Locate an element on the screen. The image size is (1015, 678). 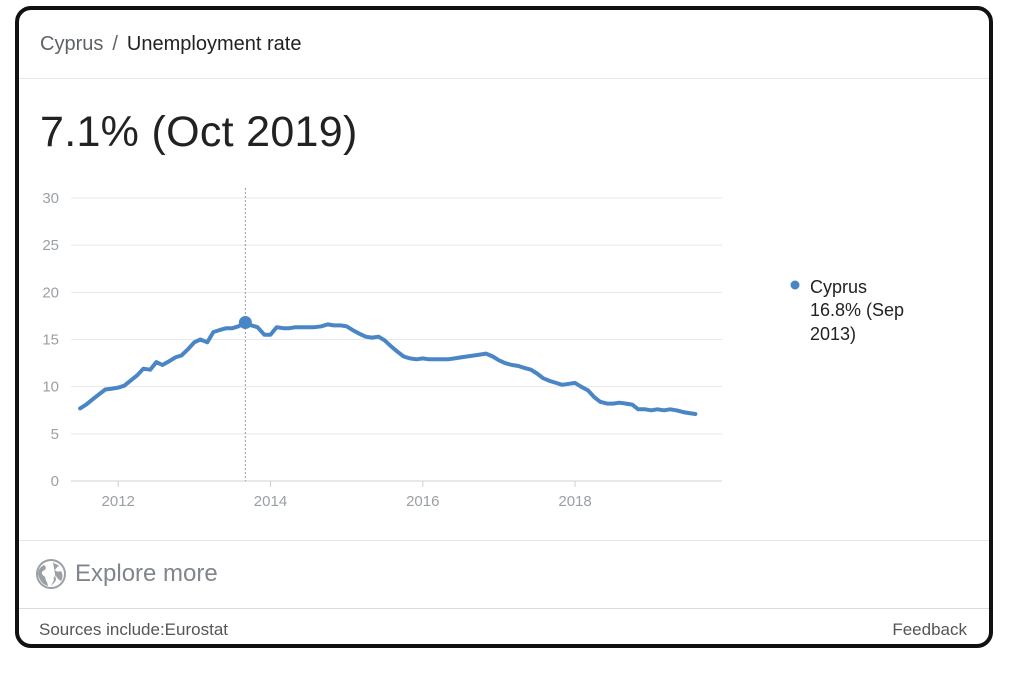
breadcrumb: Cyprus / Unemployment rate is located at coordinates (504, 44).